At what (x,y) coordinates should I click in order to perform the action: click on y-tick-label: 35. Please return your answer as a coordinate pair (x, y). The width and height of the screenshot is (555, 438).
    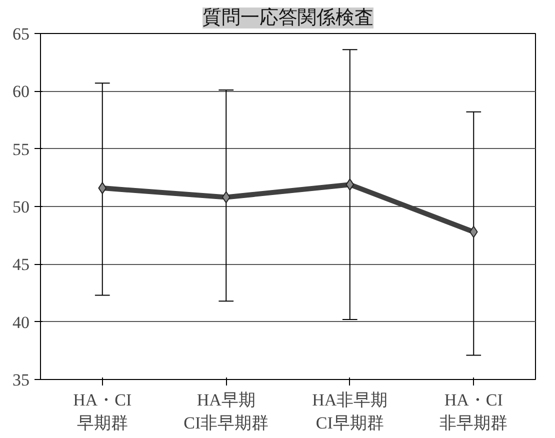
    Looking at the image, I should click on (21, 380).